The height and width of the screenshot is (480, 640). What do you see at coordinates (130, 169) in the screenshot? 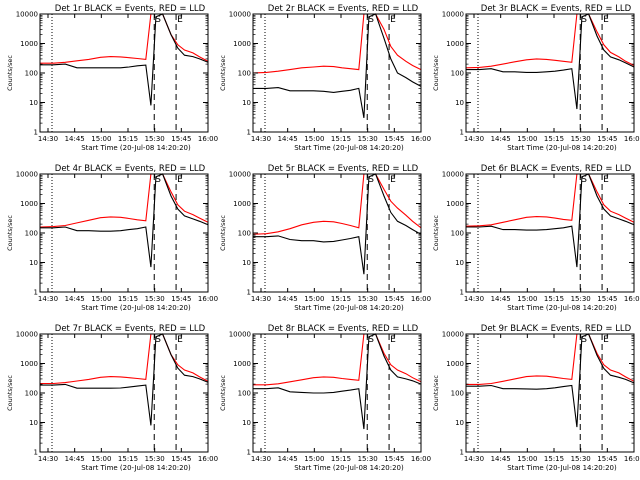
I see `chart-title: Det 4r BLACK = Events, RED = LLD` at bounding box center [130, 169].